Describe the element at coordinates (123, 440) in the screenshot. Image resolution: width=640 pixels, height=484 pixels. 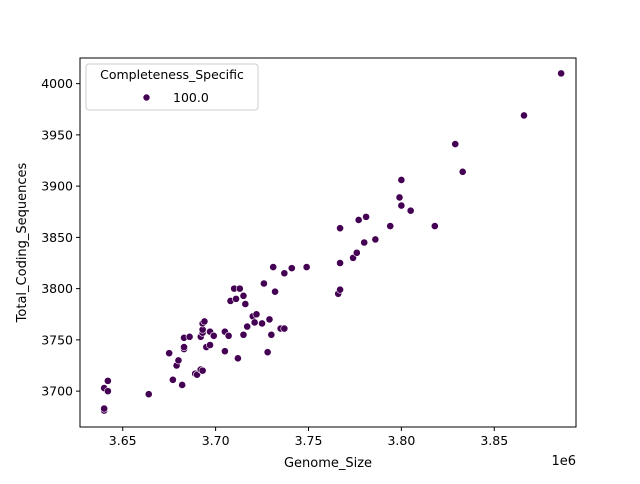
I see `x-tick-label: 3.65` at that location.